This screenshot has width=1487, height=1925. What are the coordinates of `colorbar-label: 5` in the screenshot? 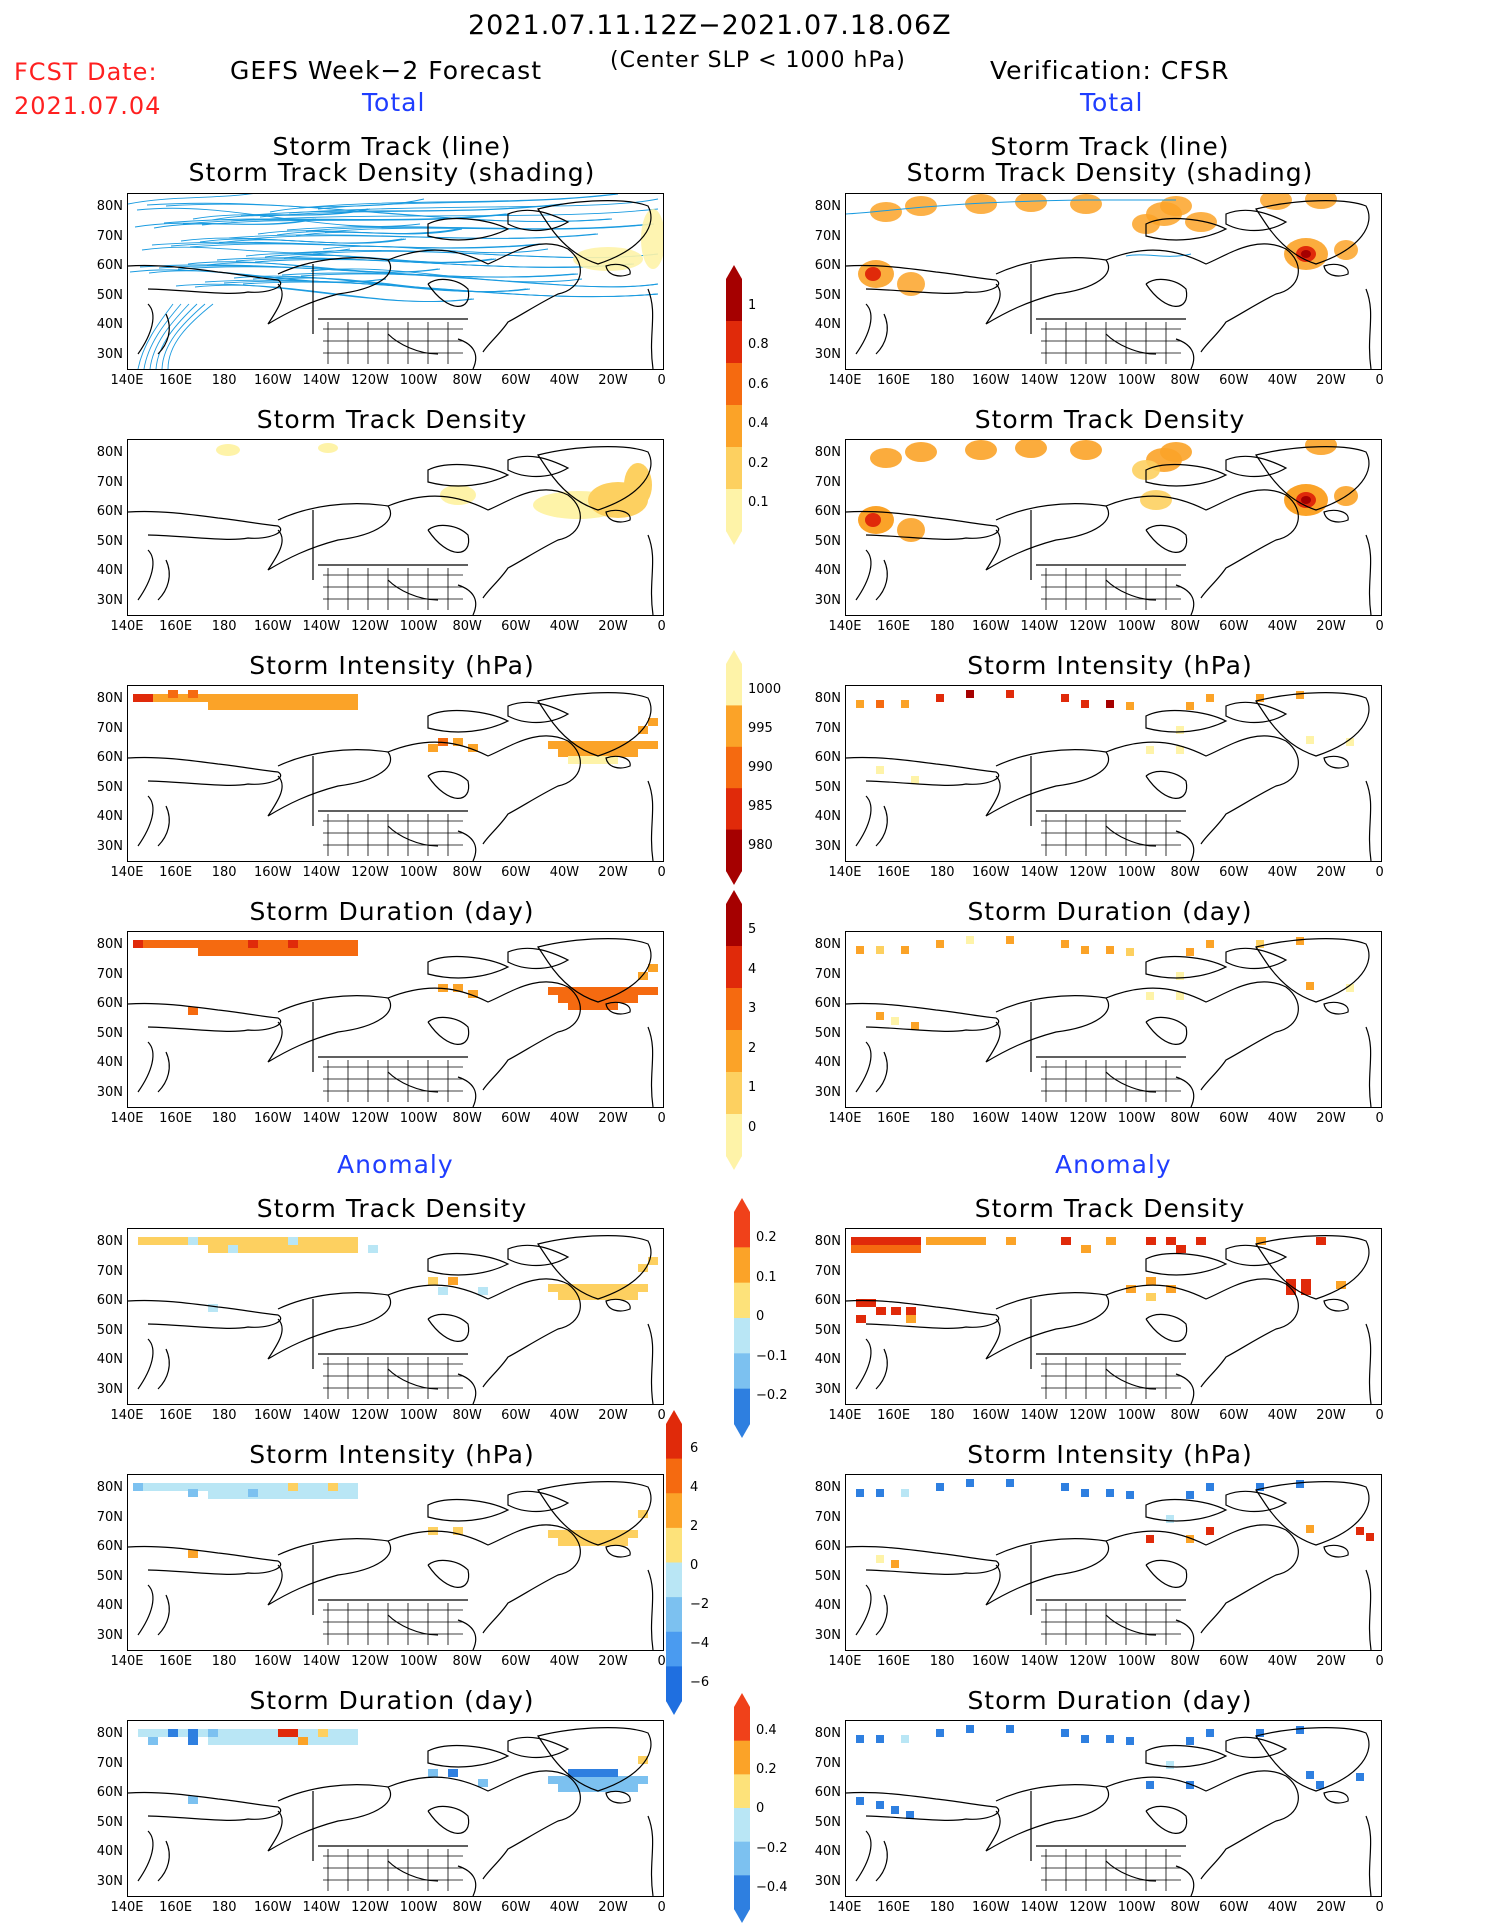 It's located at (752, 929).